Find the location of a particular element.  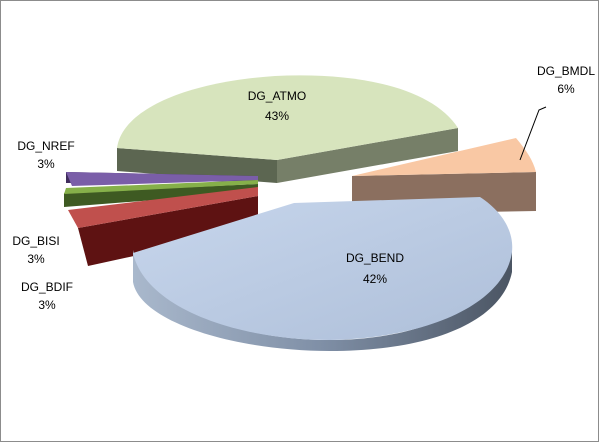

label-dg-bend-name: DG_BEND is located at coordinates (375, 258).